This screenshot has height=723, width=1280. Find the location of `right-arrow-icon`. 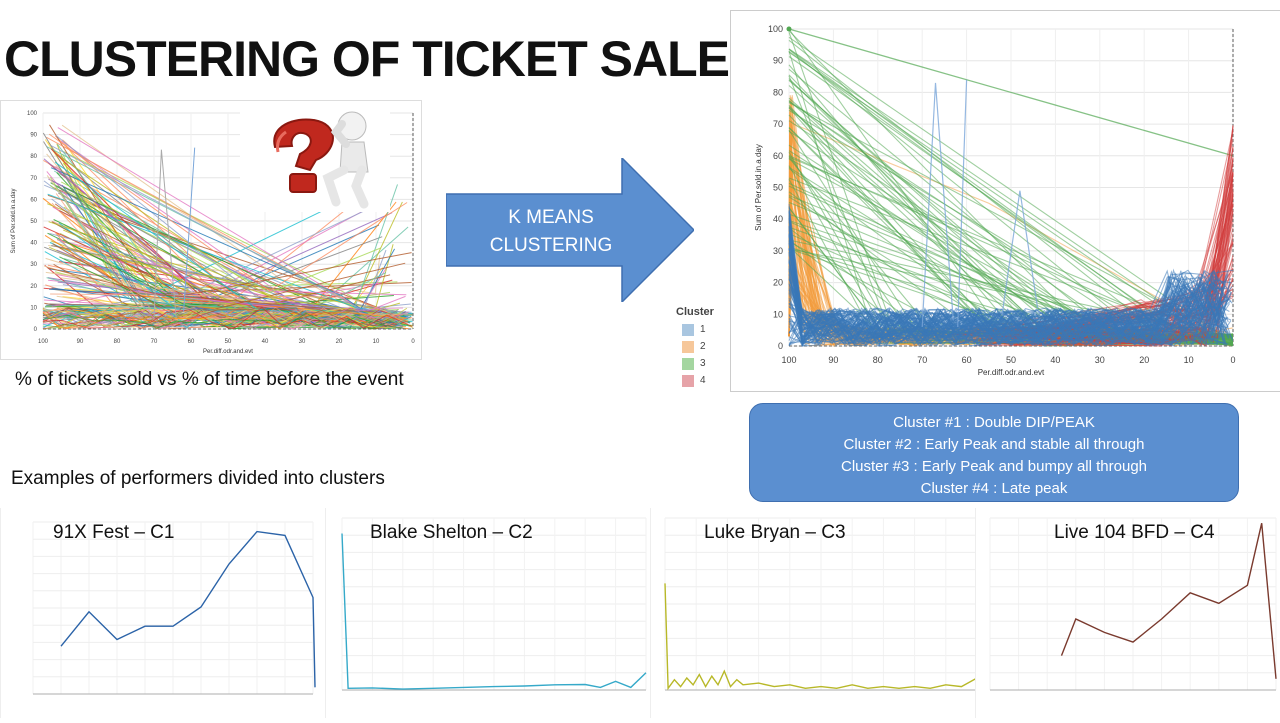

right-arrow-icon is located at coordinates (570, 230).